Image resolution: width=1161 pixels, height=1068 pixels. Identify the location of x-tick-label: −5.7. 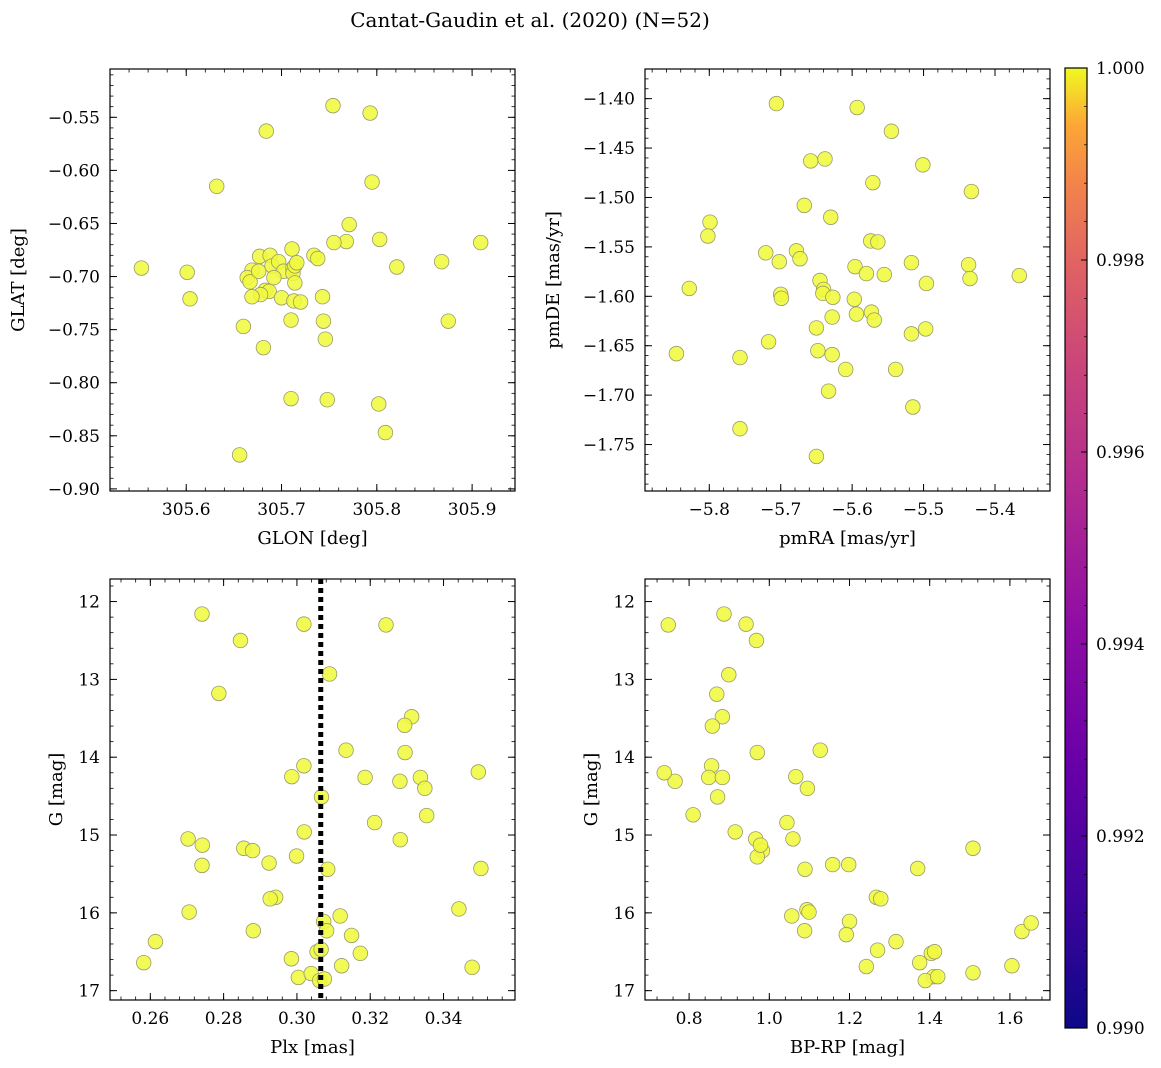
(780, 510).